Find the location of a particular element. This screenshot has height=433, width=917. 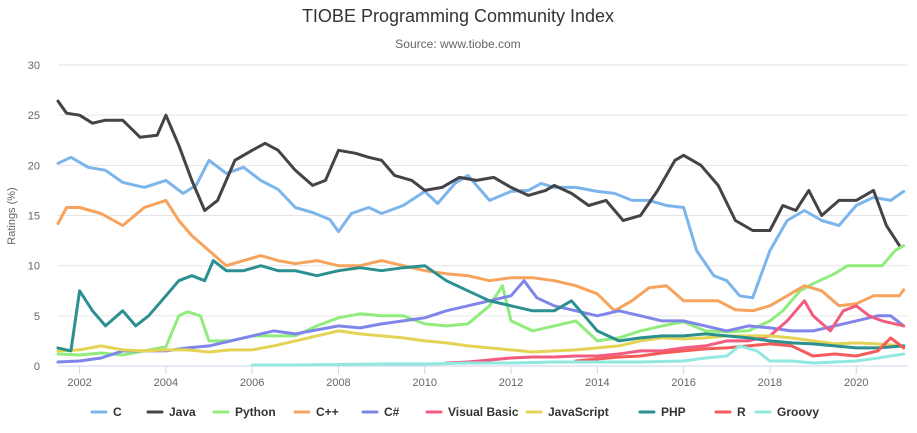

y-tick-label: 0 is located at coordinates (37, 367).